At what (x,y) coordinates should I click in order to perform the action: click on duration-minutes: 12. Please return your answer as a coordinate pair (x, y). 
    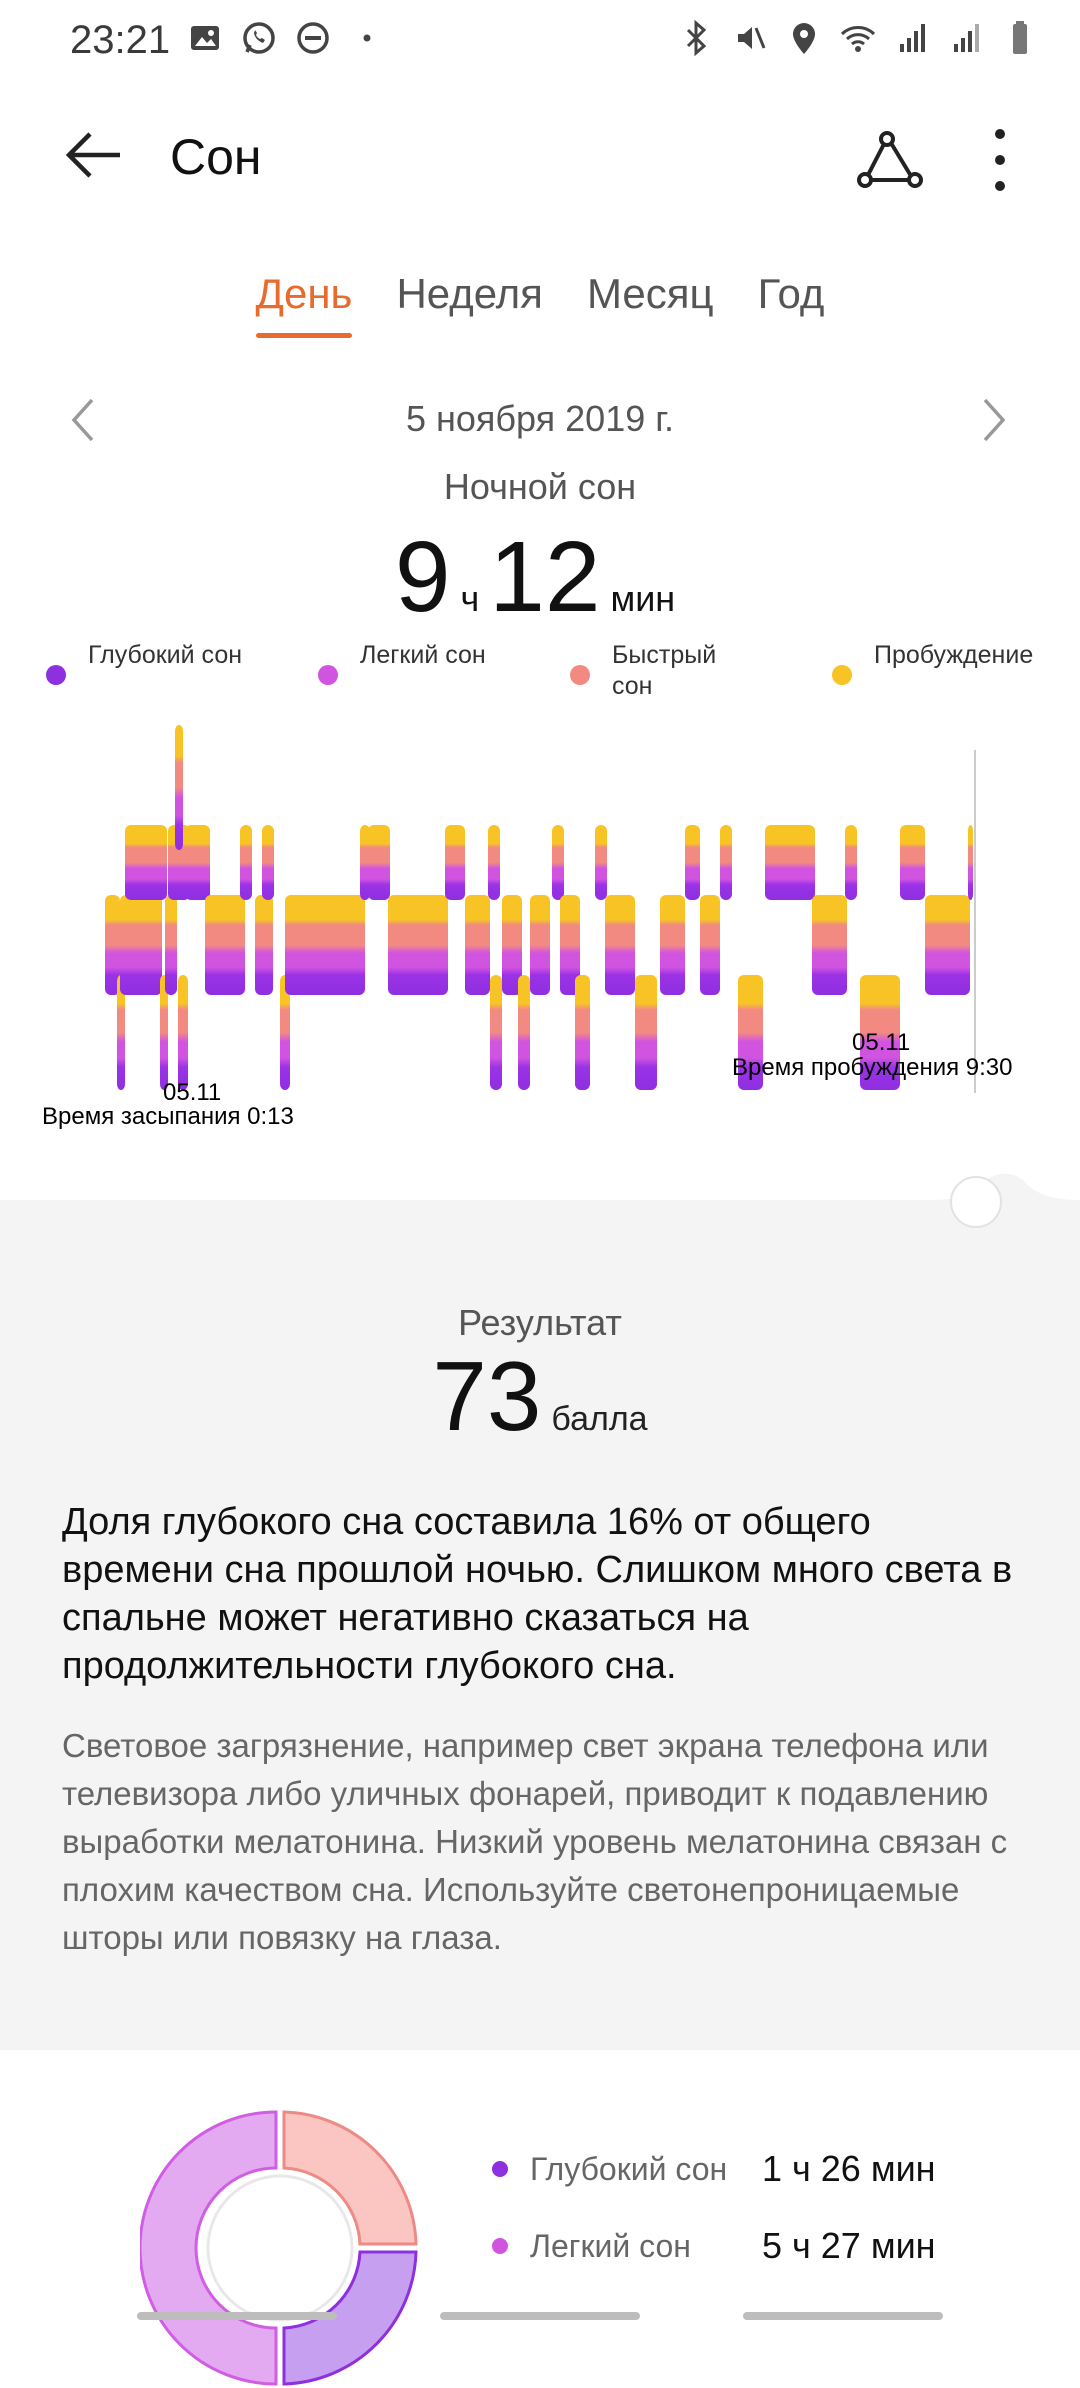
    Looking at the image, I should click on (545, 577).